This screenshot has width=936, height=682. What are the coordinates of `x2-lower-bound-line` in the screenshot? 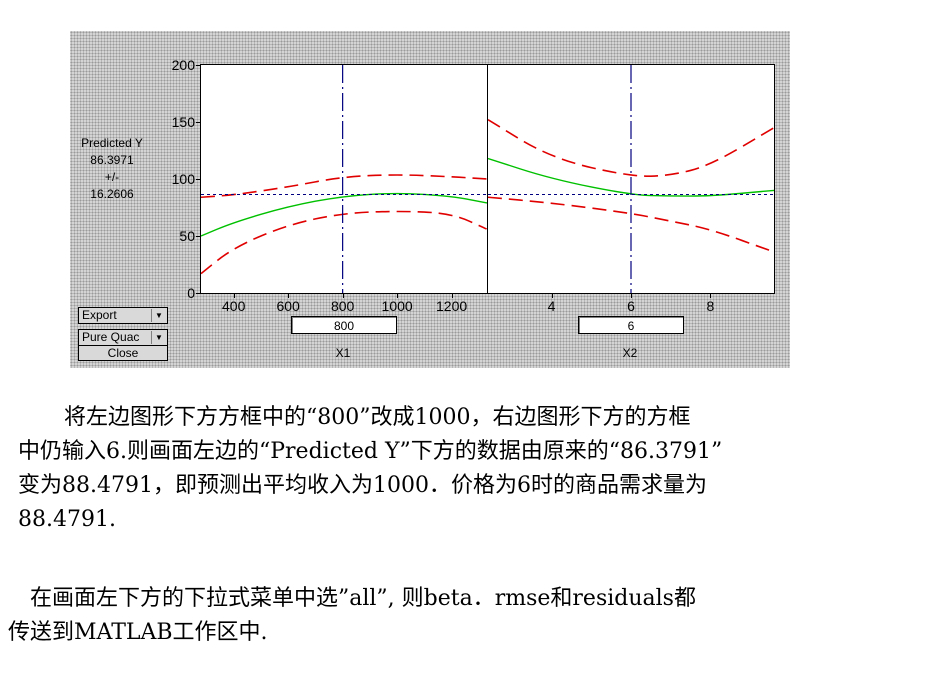 It's located at (631, 224).